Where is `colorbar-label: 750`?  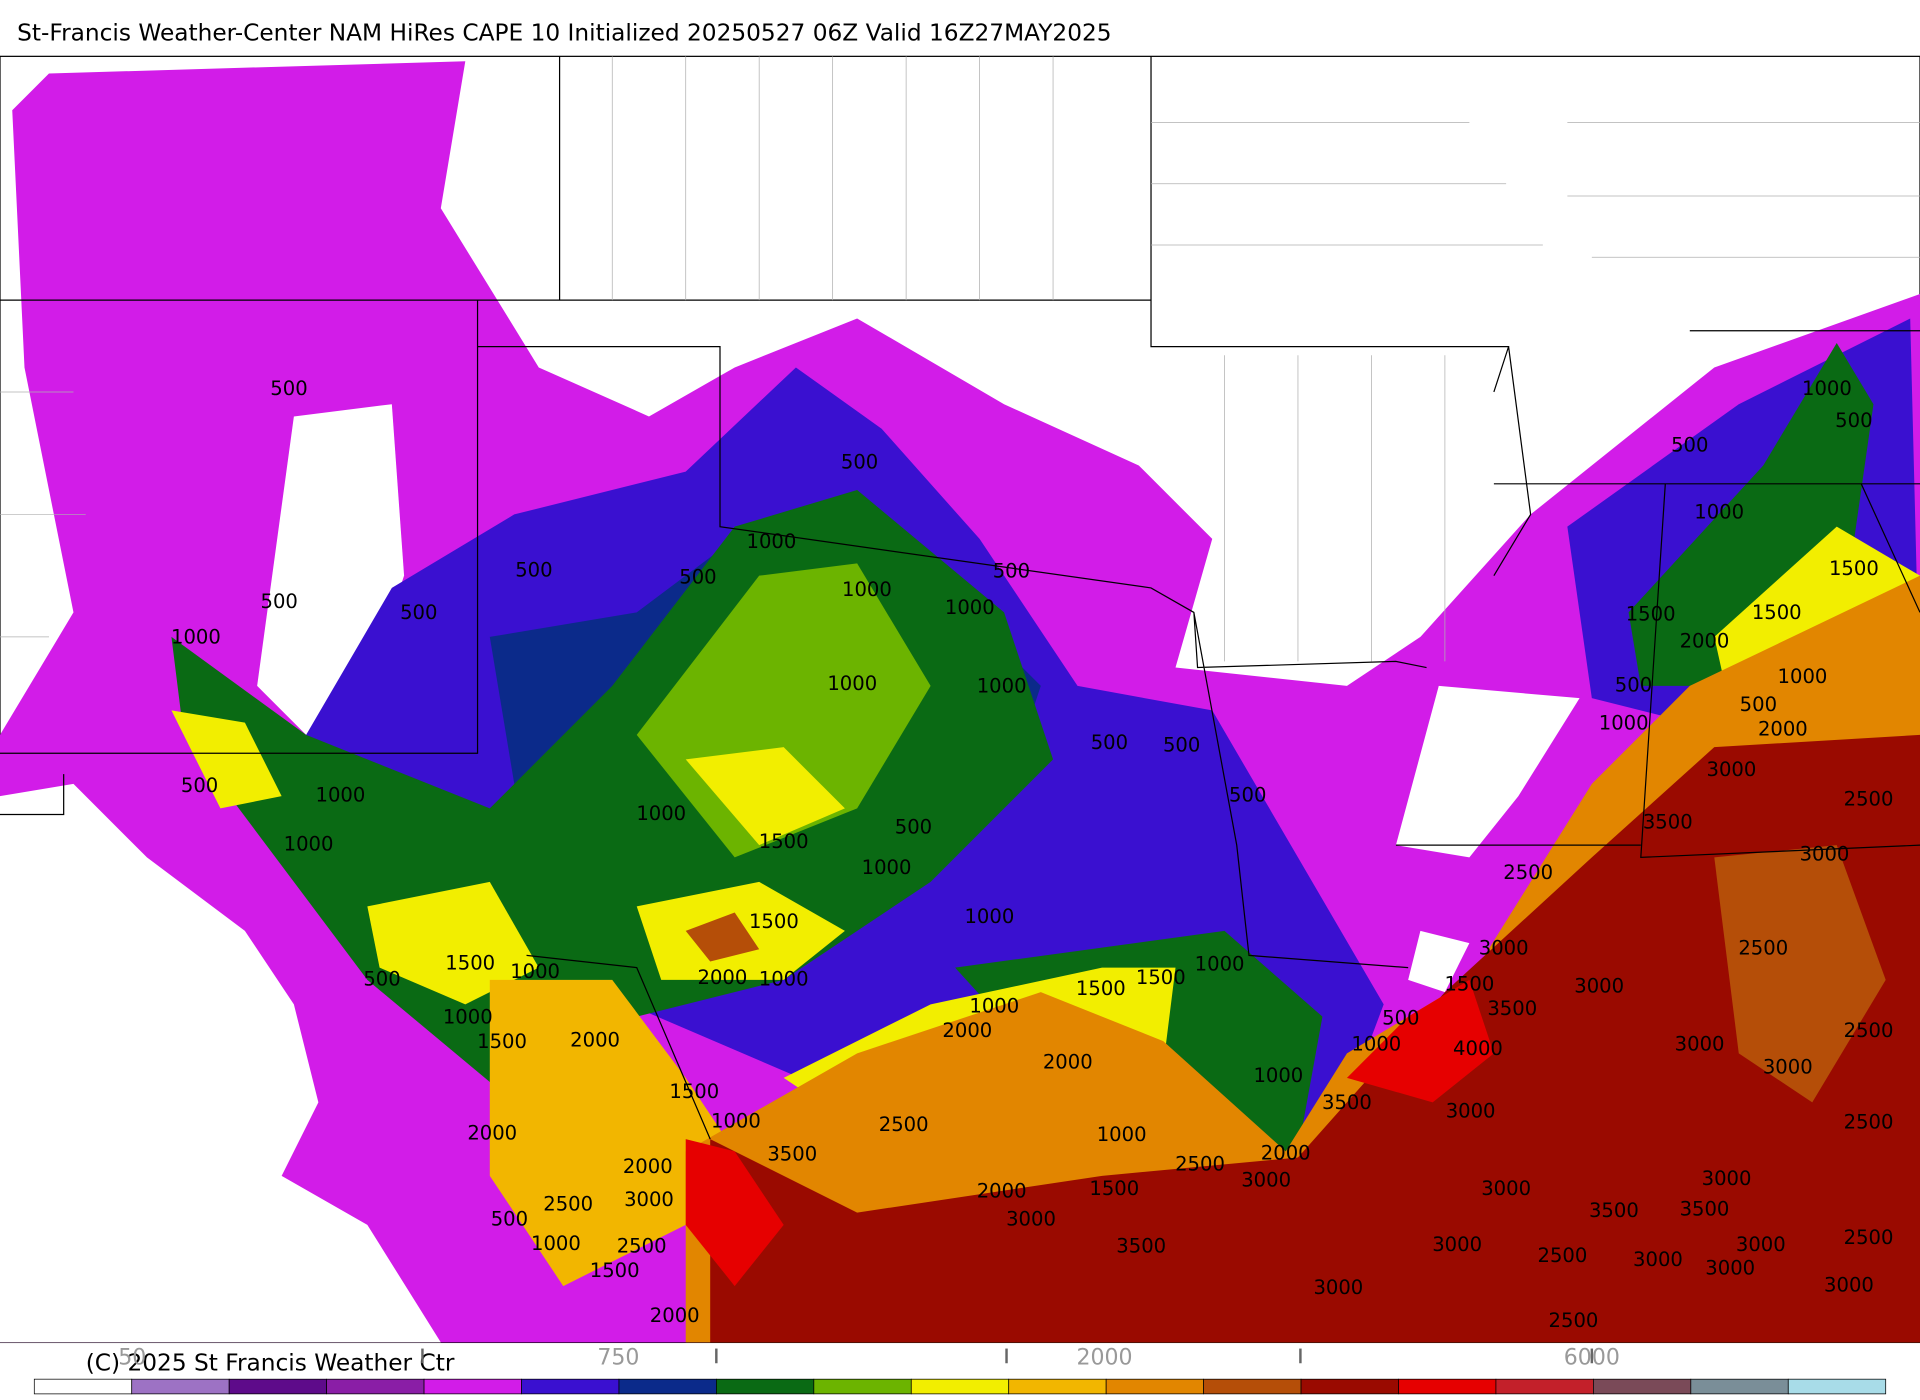 colorbar-label: 750 is located at coordinates (618, 1357).